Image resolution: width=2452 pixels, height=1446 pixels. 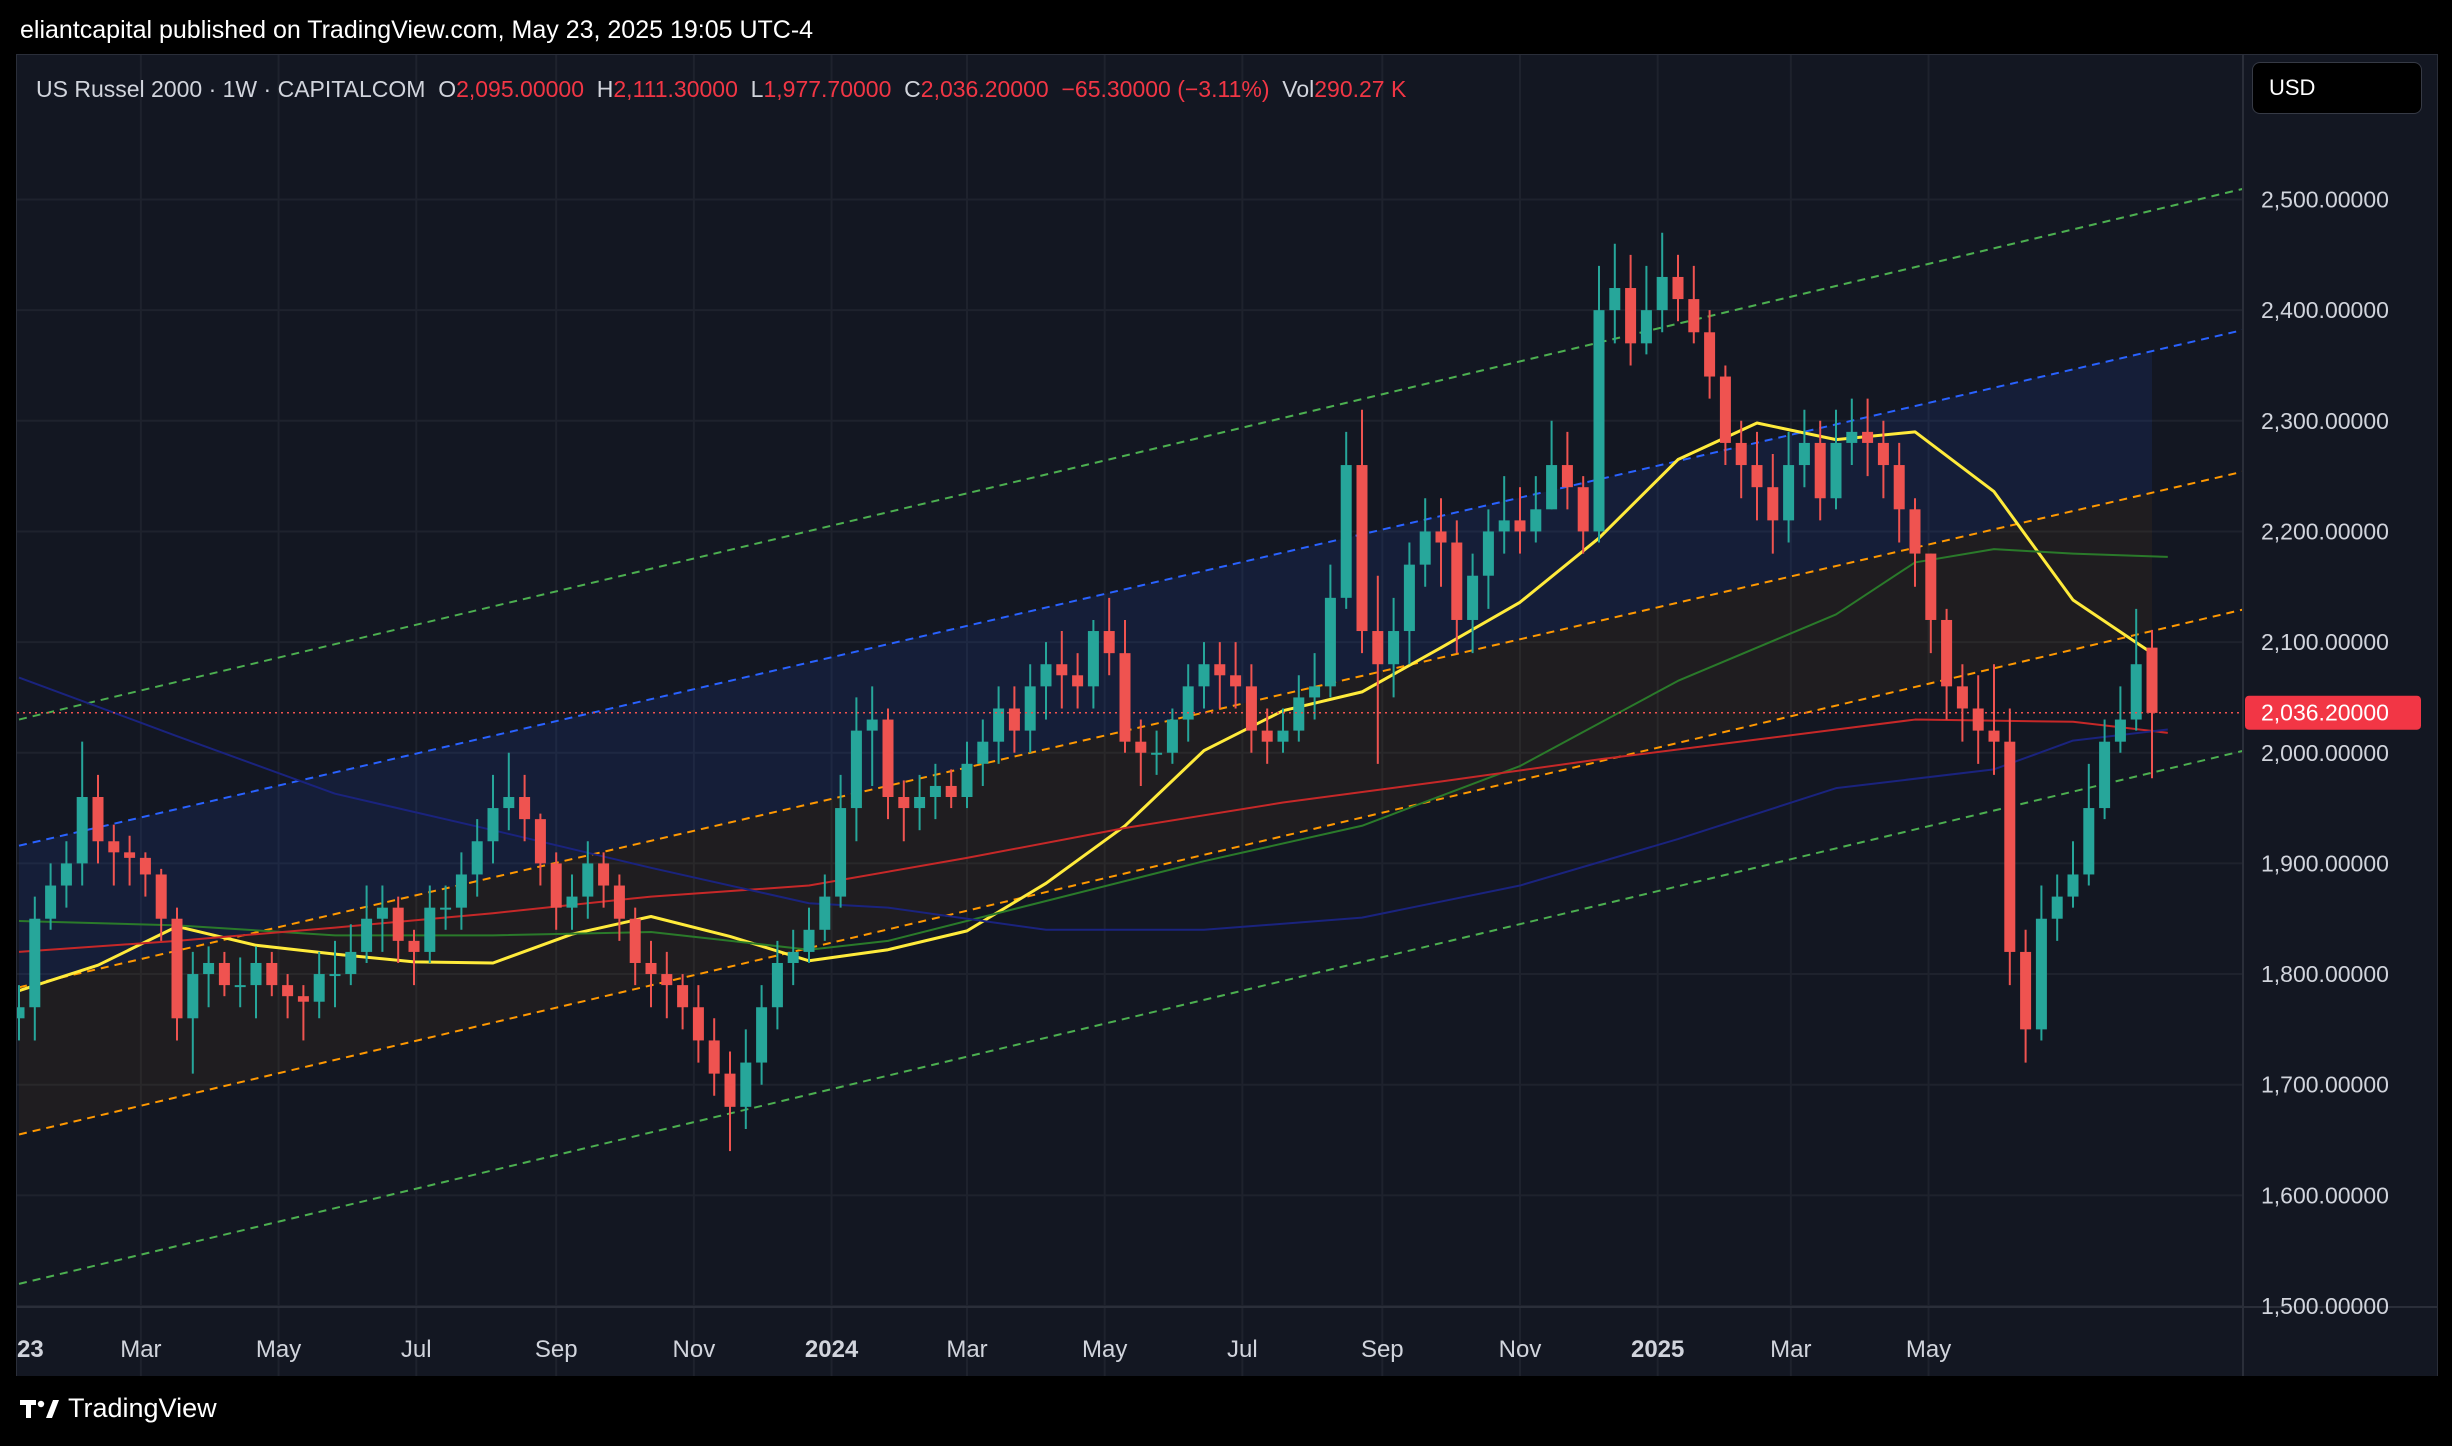 I want to click on currency-button: USD, so click(x=2337, y=88).